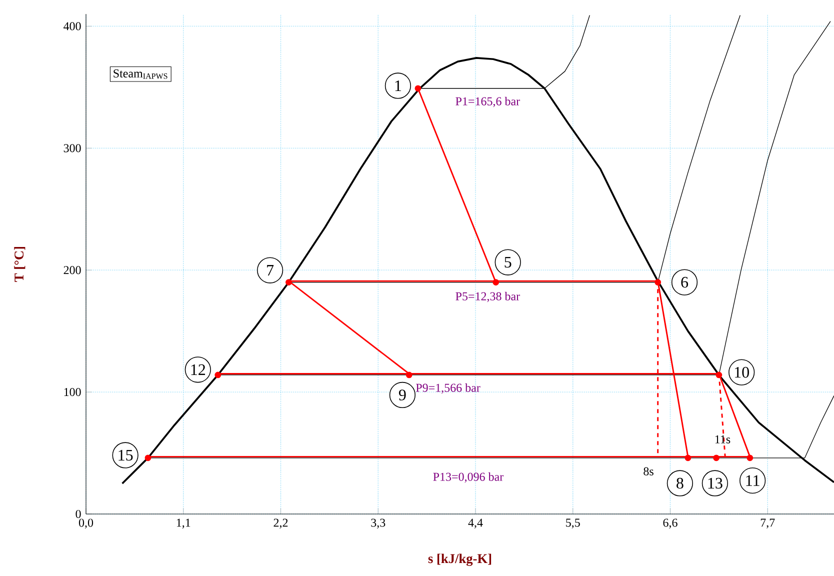 Image resolution: width=834 pixels, height=576 pixels. Describe the element at coordinates (448, 388) in the screenshot. I see `annotation: P9=1,566 bar` at that location.